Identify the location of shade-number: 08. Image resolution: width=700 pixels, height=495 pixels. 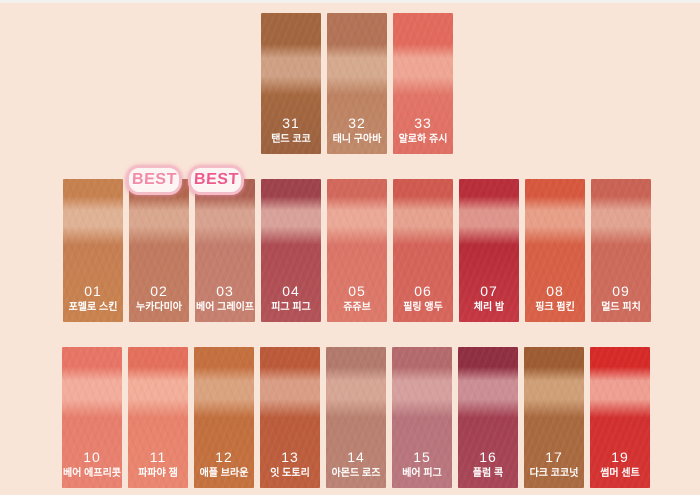
(555, 291).